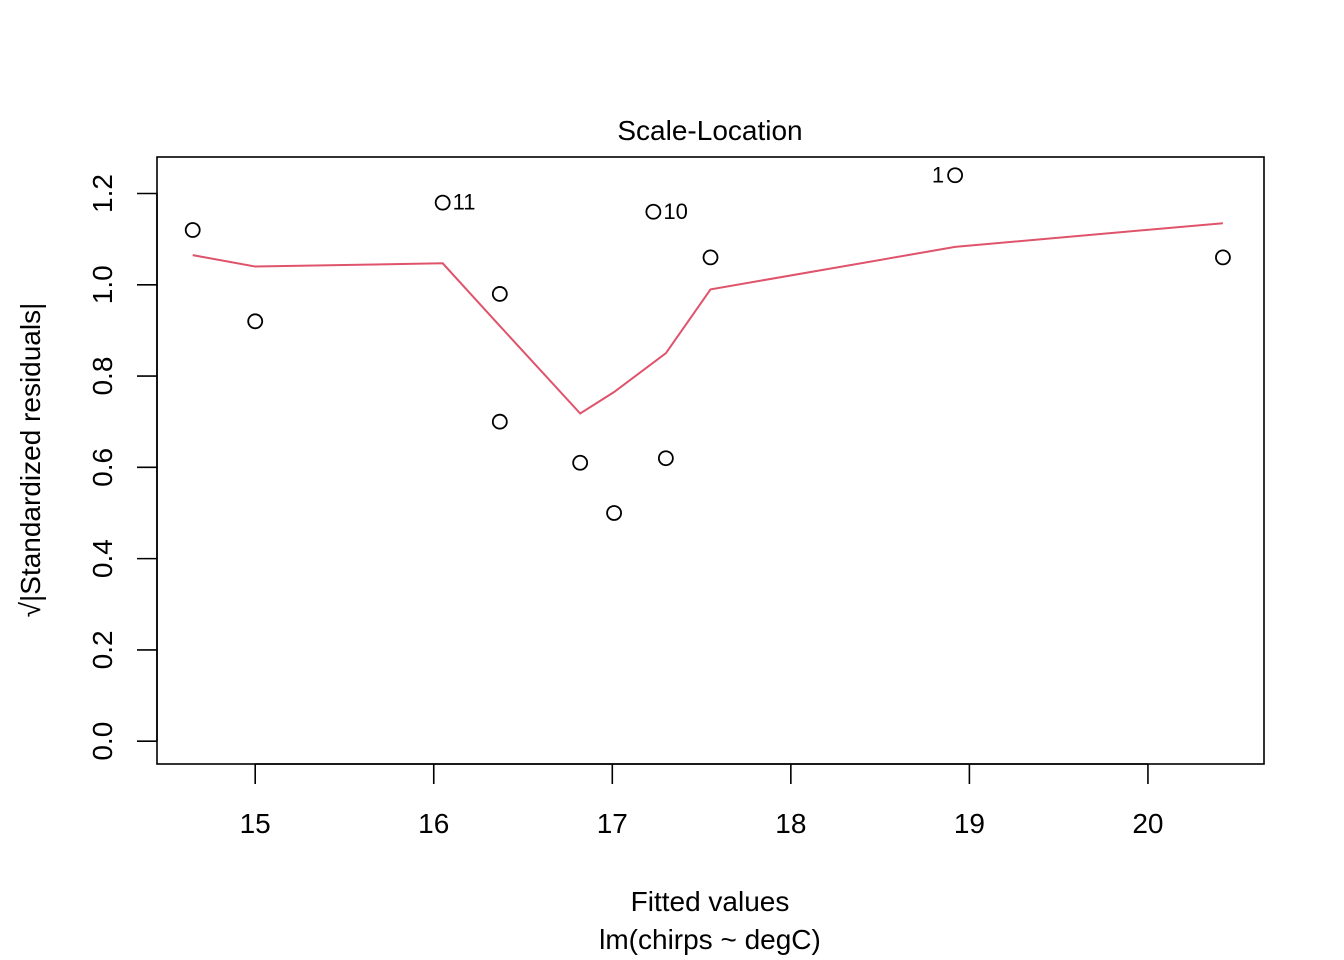 This screenshot has width=1344, height=960. I want to click on point-label: 11, so click(464, 202).